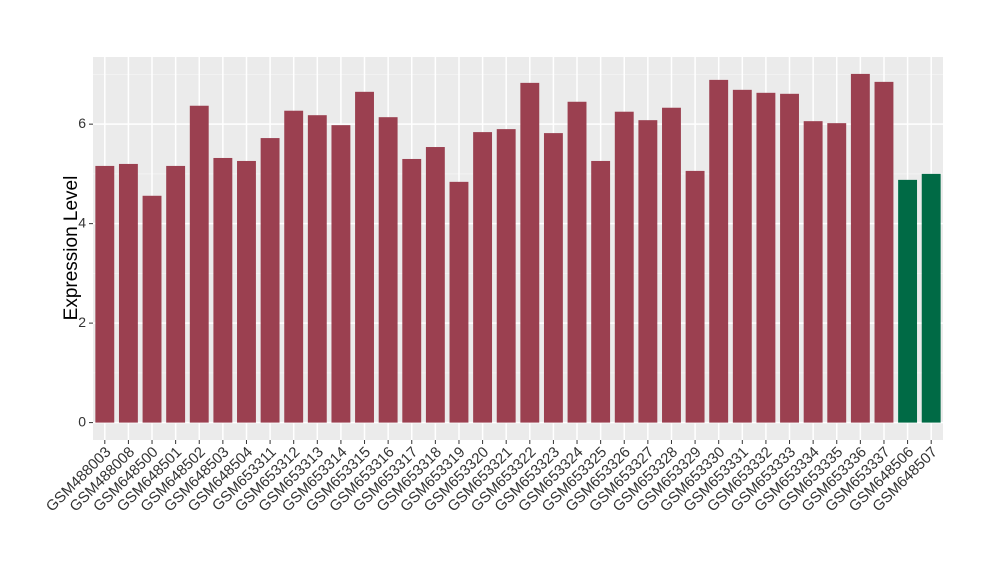  I want to click on y-axis-label: Expression Level, so click(71, 248).